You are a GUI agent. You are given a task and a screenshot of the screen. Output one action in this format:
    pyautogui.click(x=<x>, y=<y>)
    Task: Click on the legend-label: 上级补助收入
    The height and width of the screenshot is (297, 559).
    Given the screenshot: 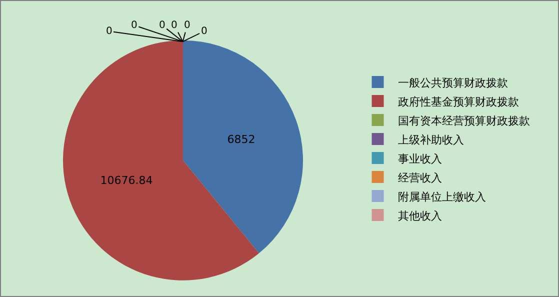 What is the action you would take?
    pyautogui.click(x=431, y=139)
    